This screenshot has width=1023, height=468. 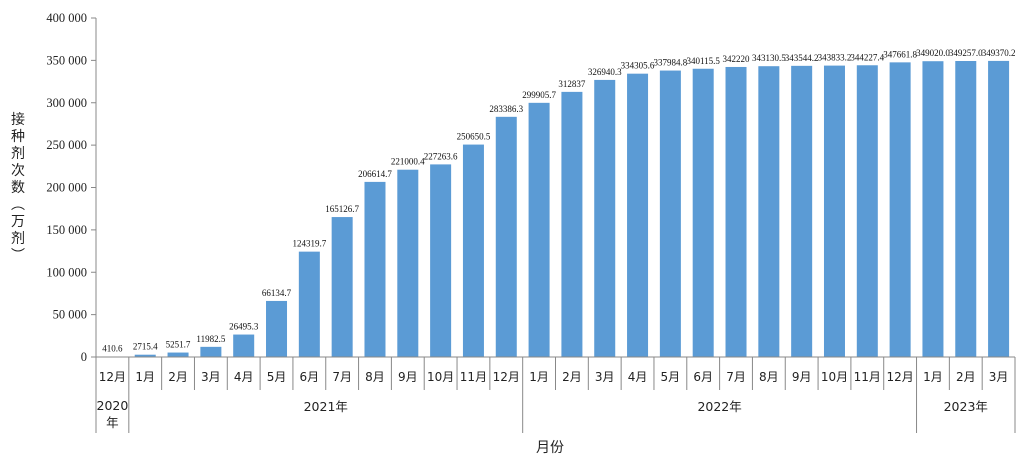 I want to click on data-label: 250650.5, so click(x=474, y=137).